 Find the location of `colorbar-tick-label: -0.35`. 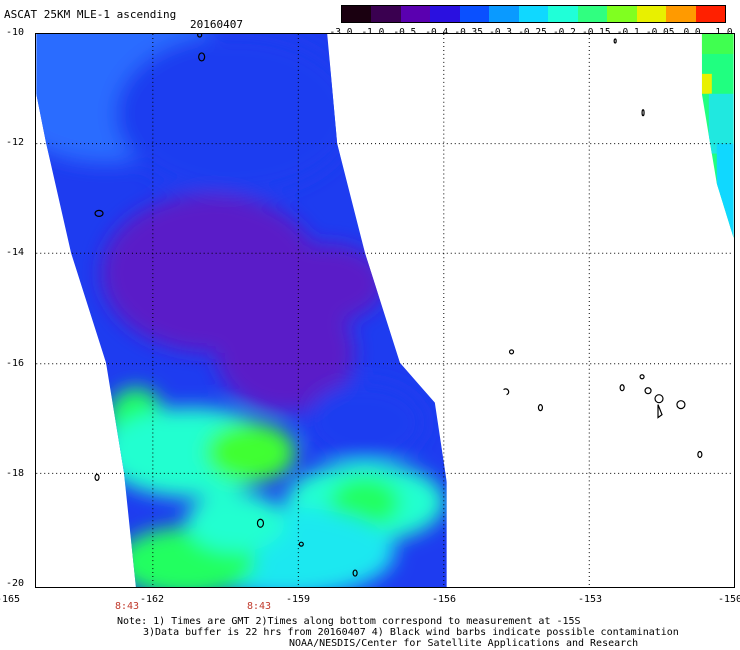

colorbar-tick-label: -0.35 is located at coordinates (468, 32).